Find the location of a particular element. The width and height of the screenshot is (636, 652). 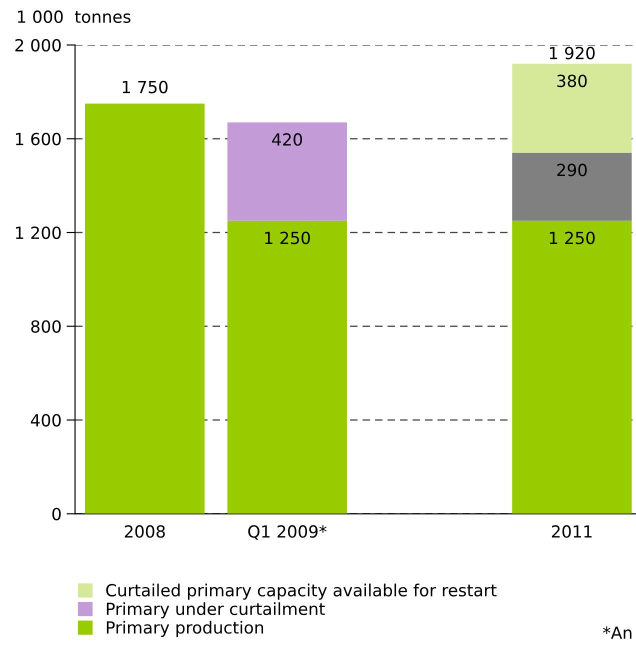

data-label: 420 is located at coordinates (287, 139).